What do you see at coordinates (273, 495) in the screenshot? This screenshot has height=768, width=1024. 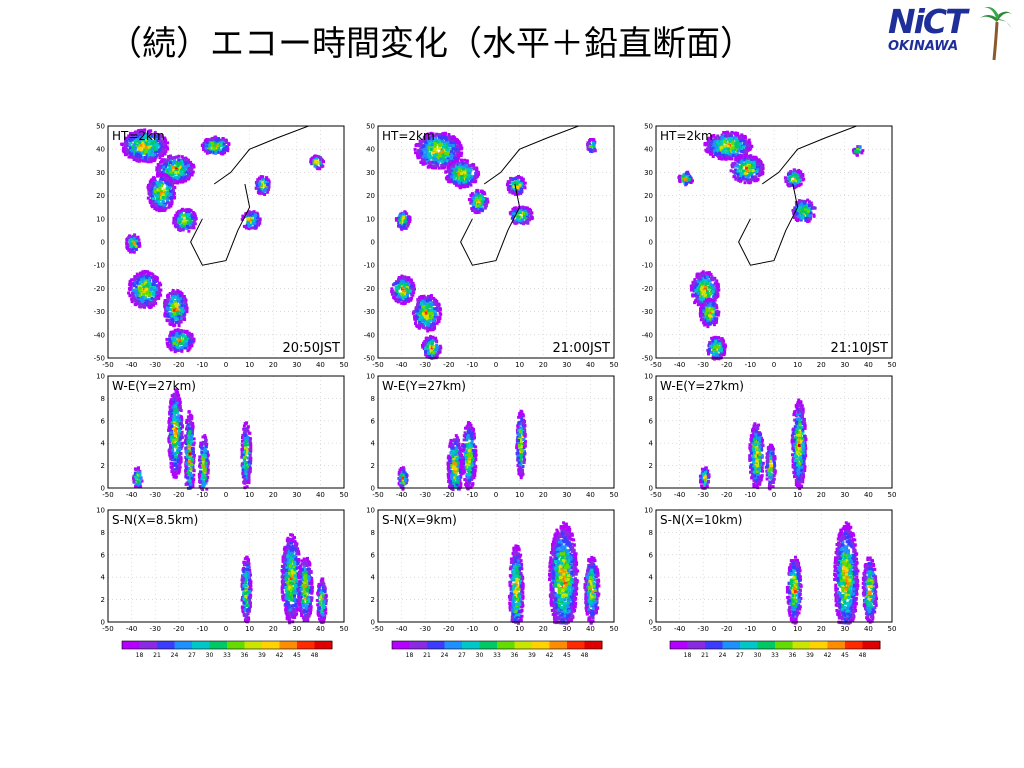 I see `x-tick-label: 20` at bounding box center [273, 495].